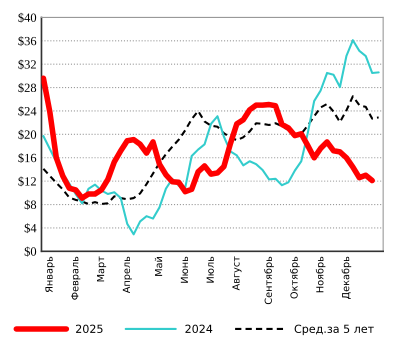 The image size is (395, 349). What do you see at coordinates (237, 273) in the screenshot?
I see `x-tick-label: Август` at bounding box center [237, 273].